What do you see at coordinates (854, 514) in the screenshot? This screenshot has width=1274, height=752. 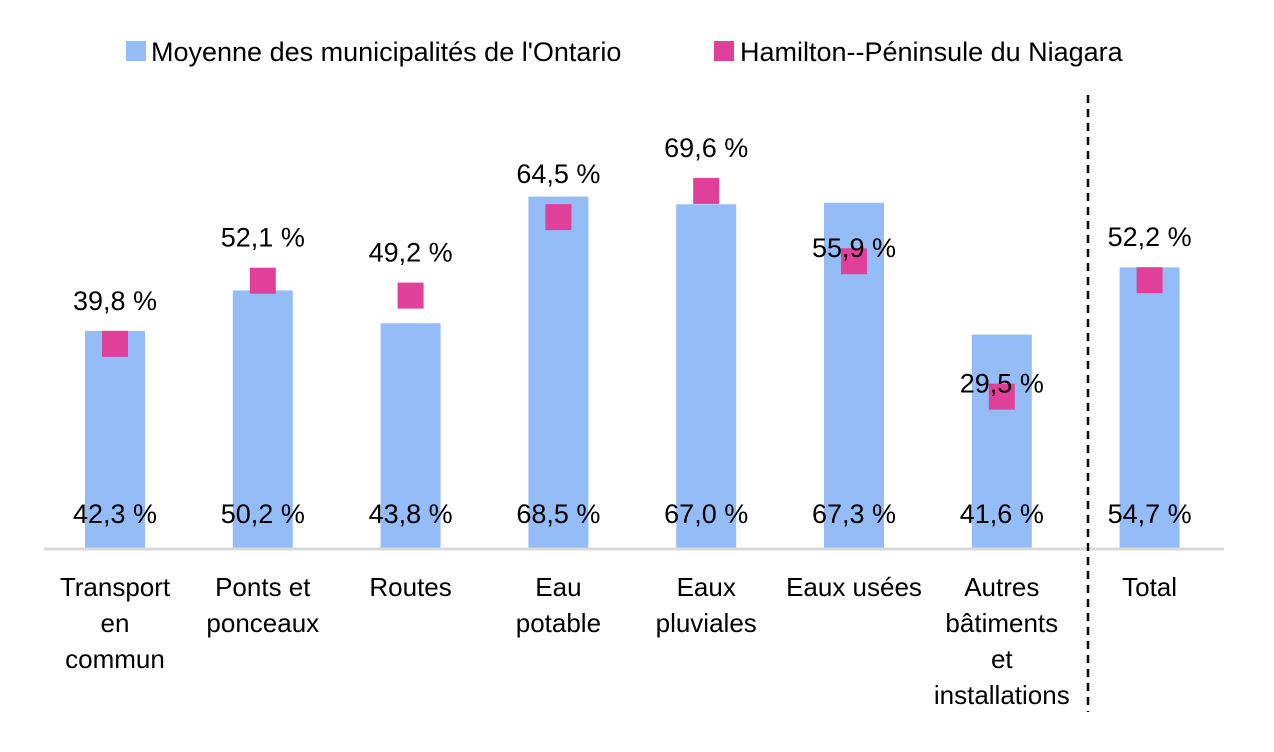 I see `bar-value-label: 67,3 %` at bounding box center [854, 514].